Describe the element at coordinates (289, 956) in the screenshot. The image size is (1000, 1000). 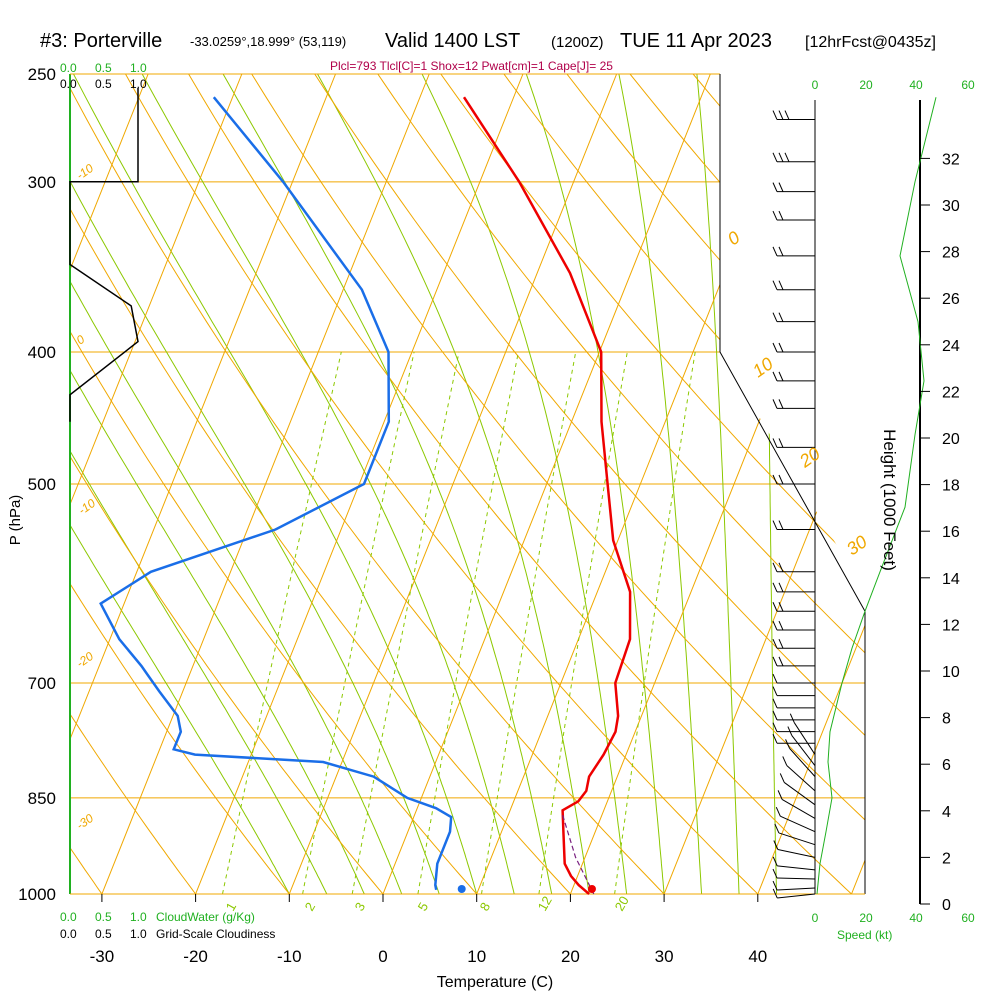
I see `x-tick-label: -10` at that location.